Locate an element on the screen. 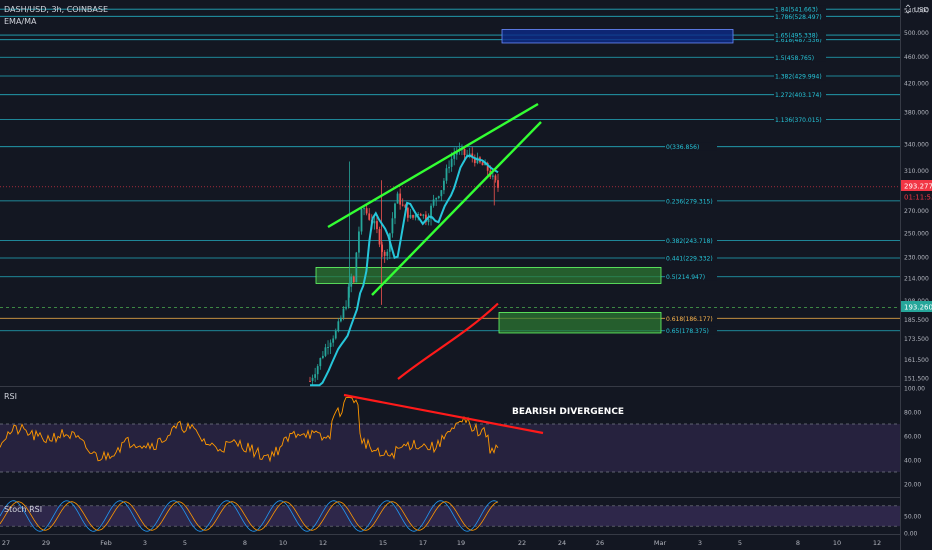 The height and width of the screenshot is (550, 932). rising-wedge-lines is located at coordinates (434, 199).